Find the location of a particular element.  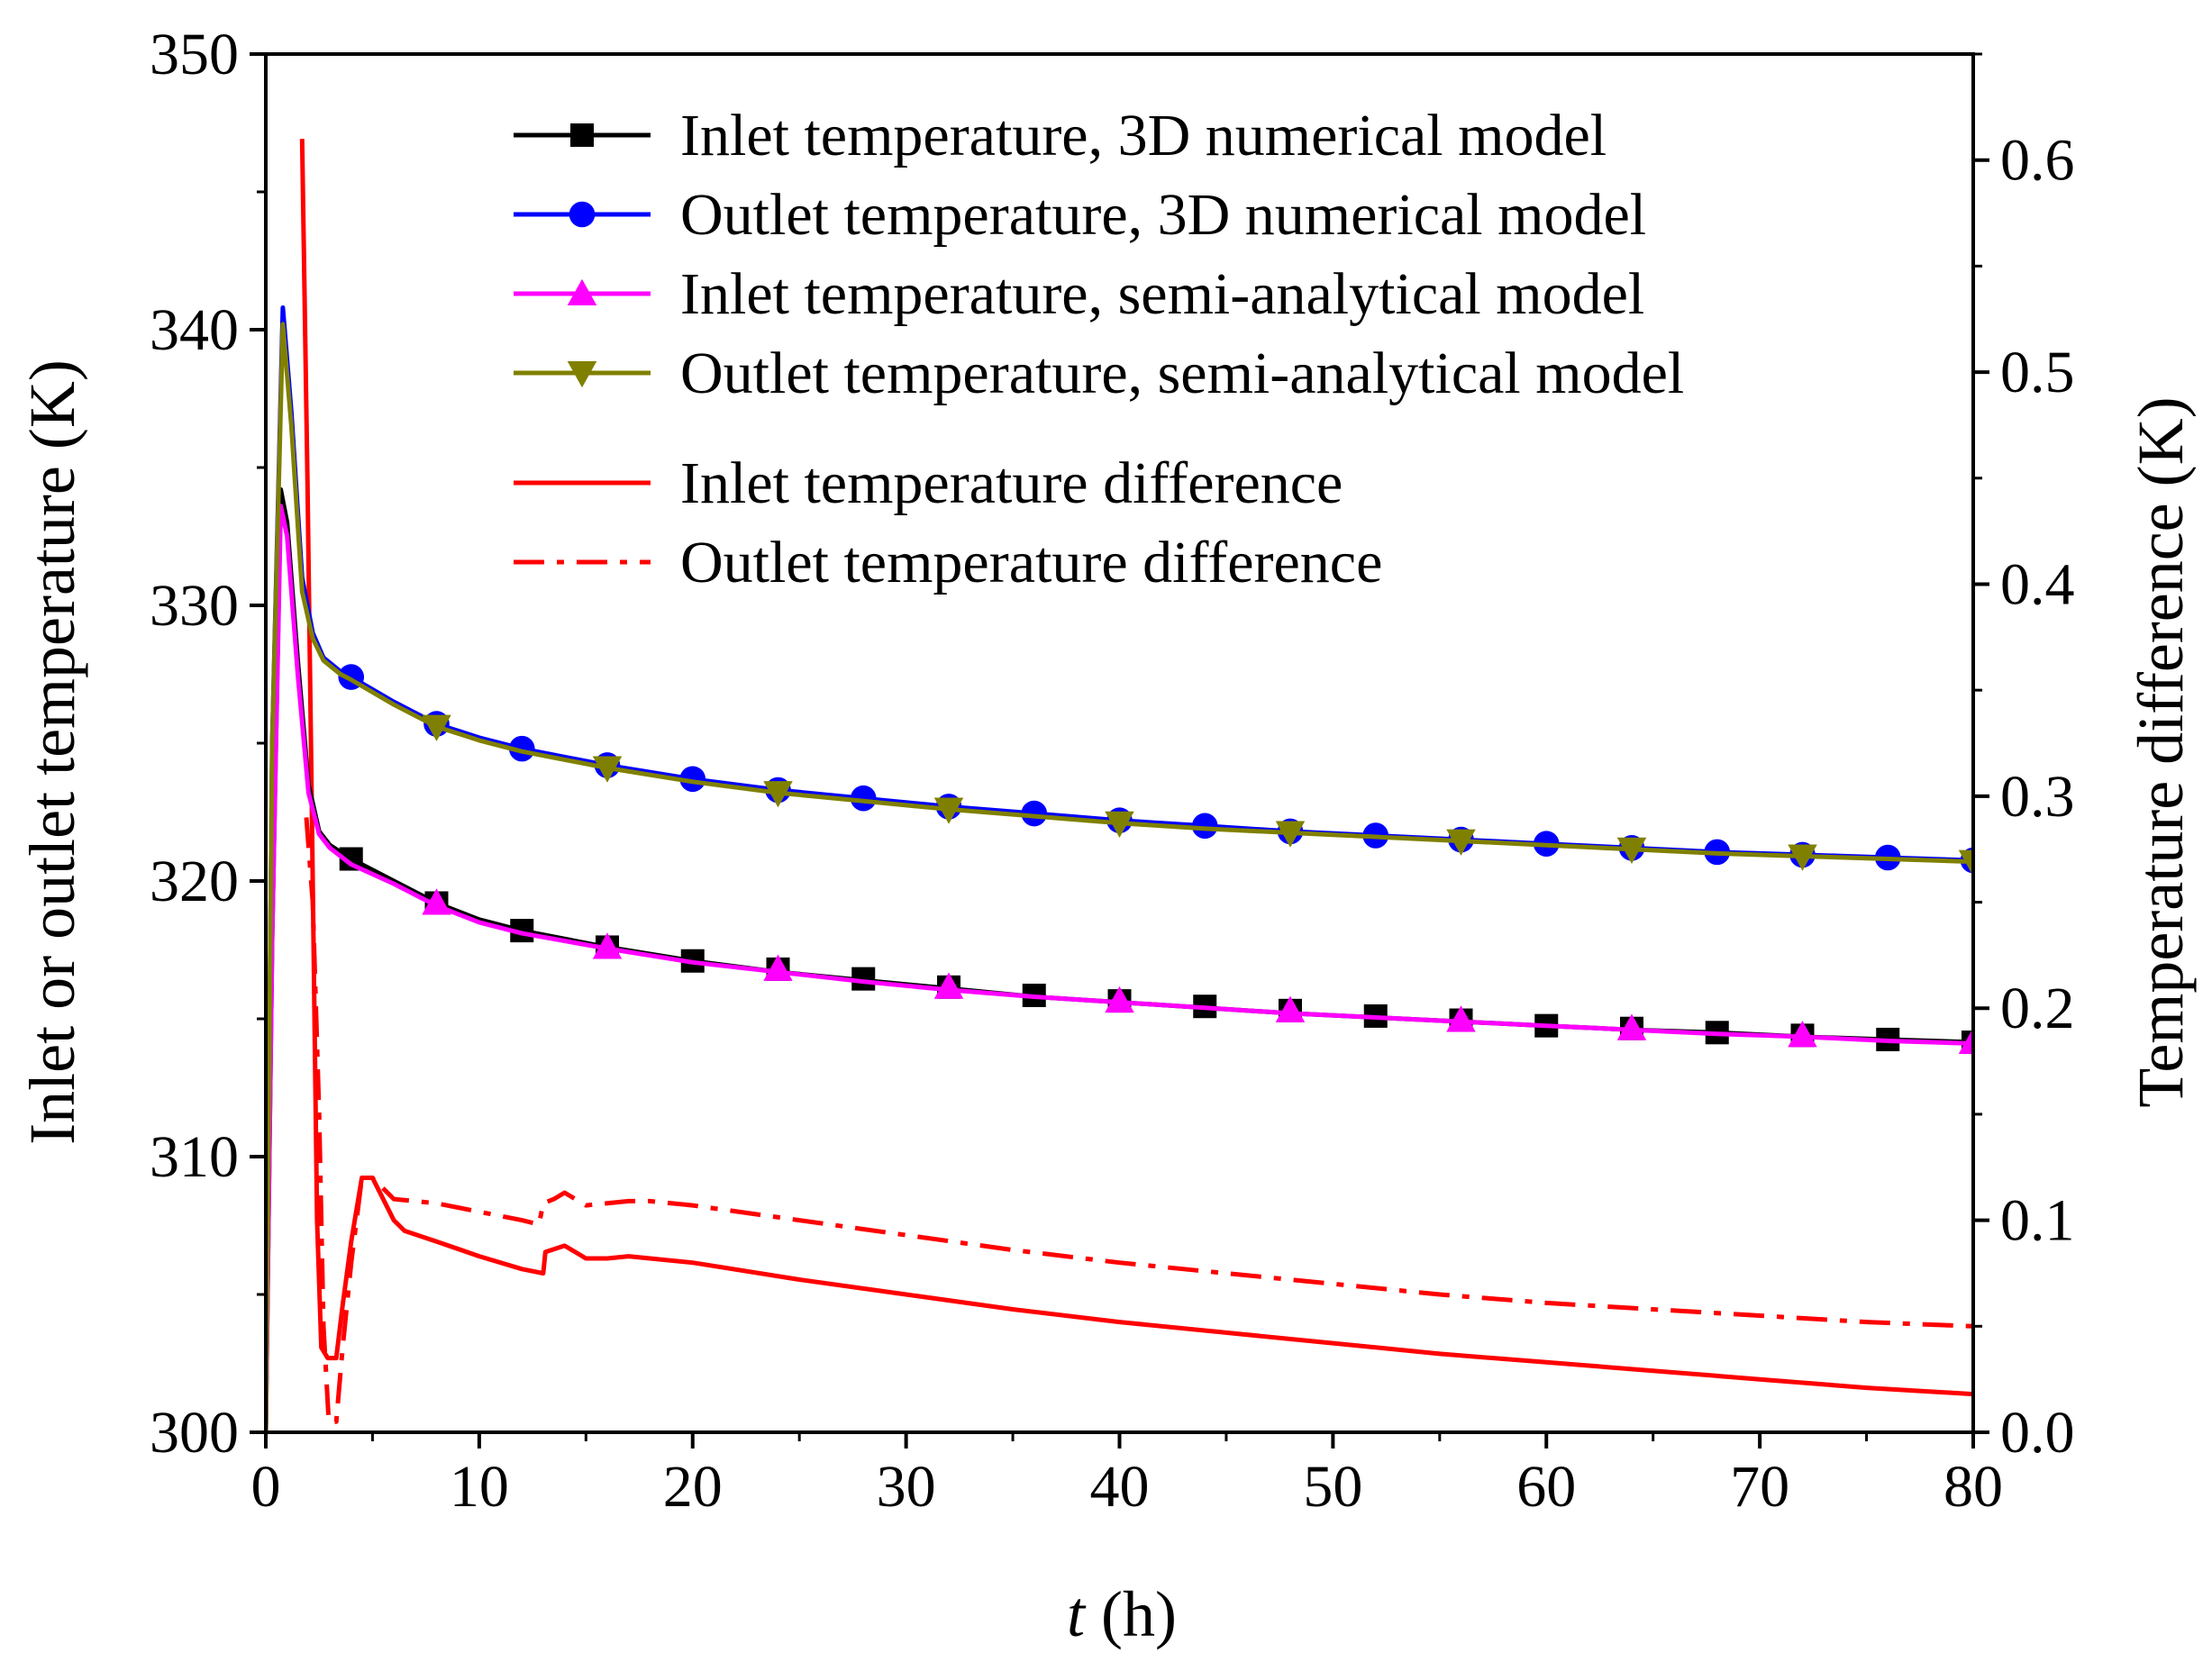

legend-item-2-label: Outlet temperature, 3D numerical model is located at coordinates (1163, 215).